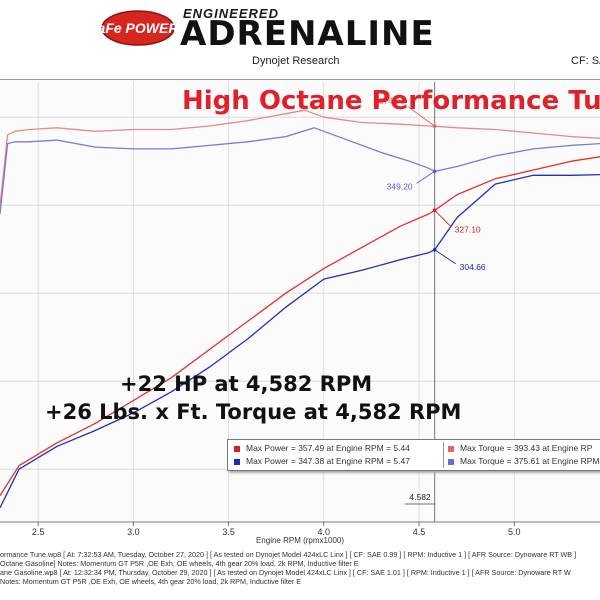 The height and width of the screenshot is (600, 600). I want to click on legend-row-gas: Max Power = 347.38 at Engine RPM = 5.47, so click(322, 461).